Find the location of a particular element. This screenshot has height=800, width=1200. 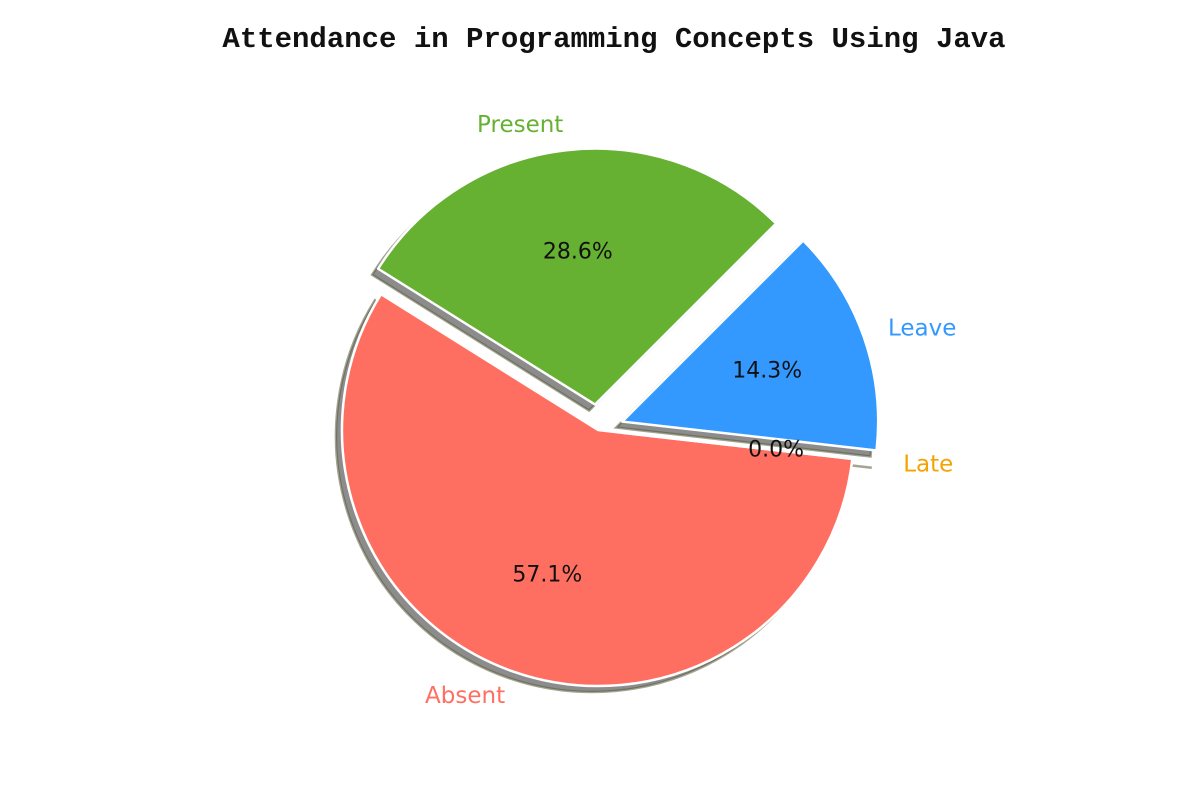

category-label-late: Late is located at coordinates (928, 465).